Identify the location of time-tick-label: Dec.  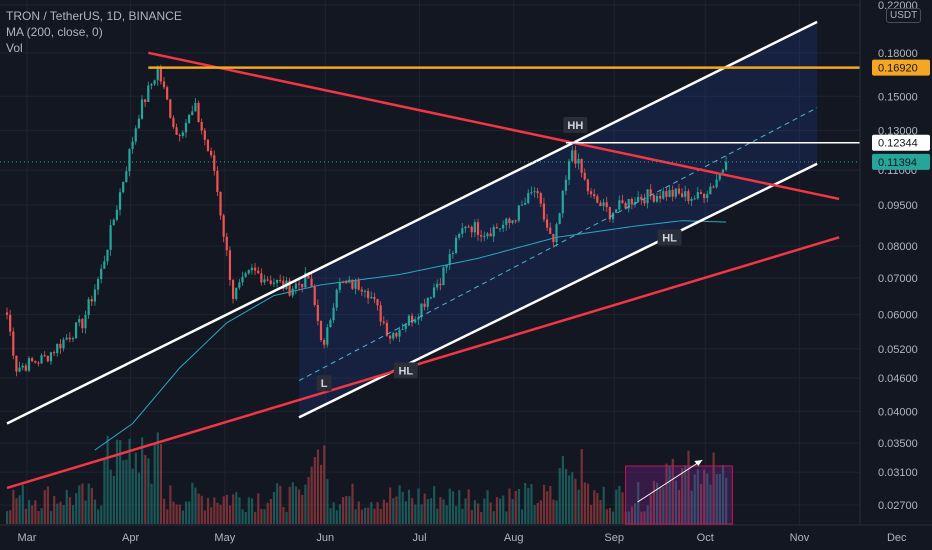
(897, 538).